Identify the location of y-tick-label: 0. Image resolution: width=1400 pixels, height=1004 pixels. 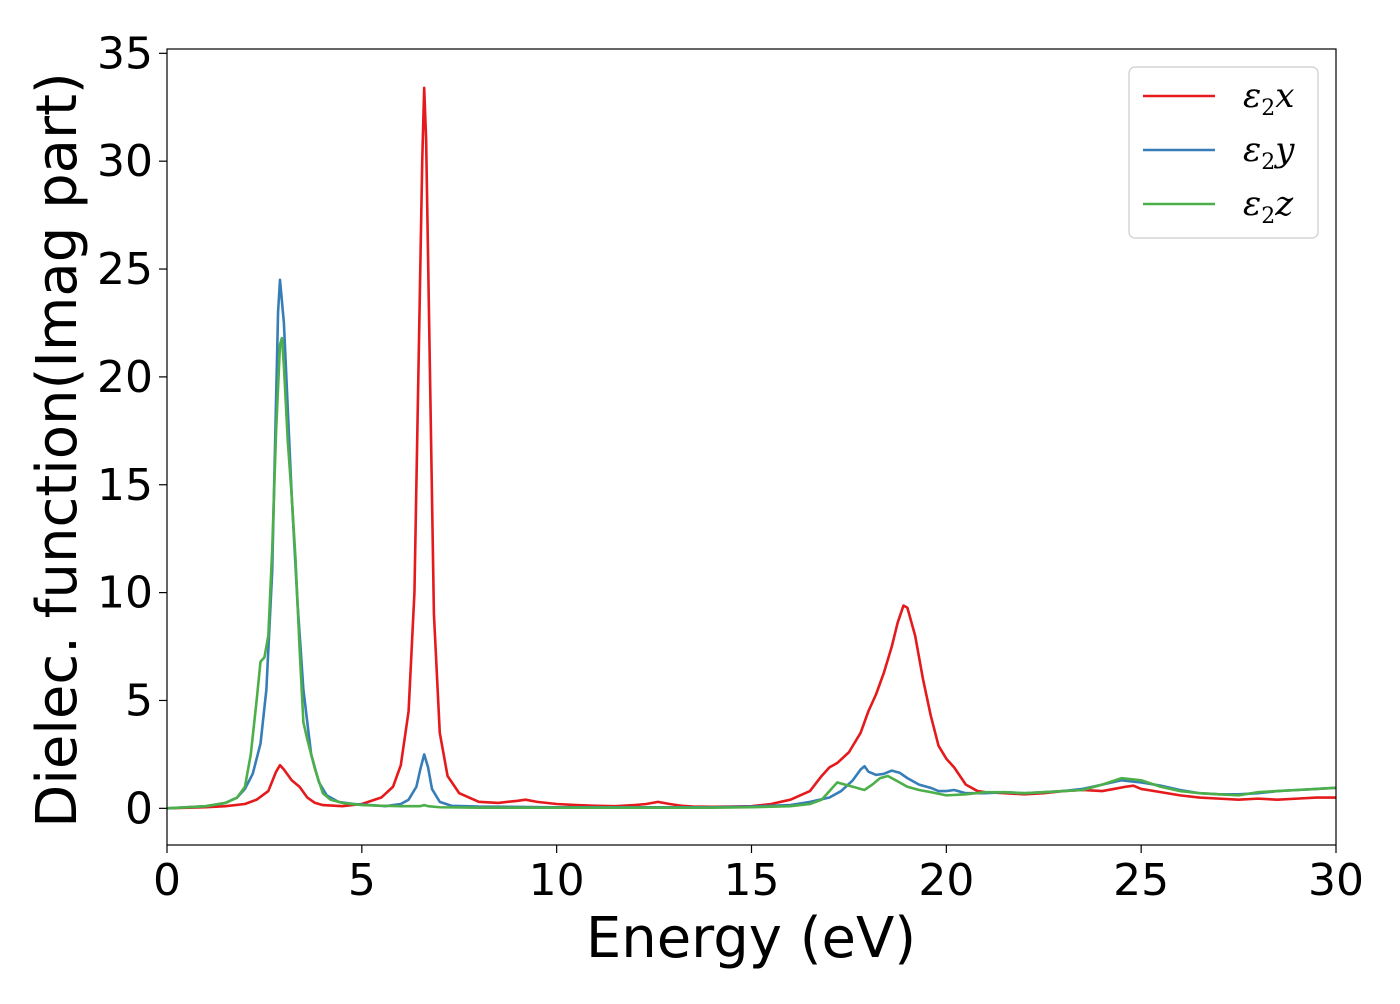
(139, 808).